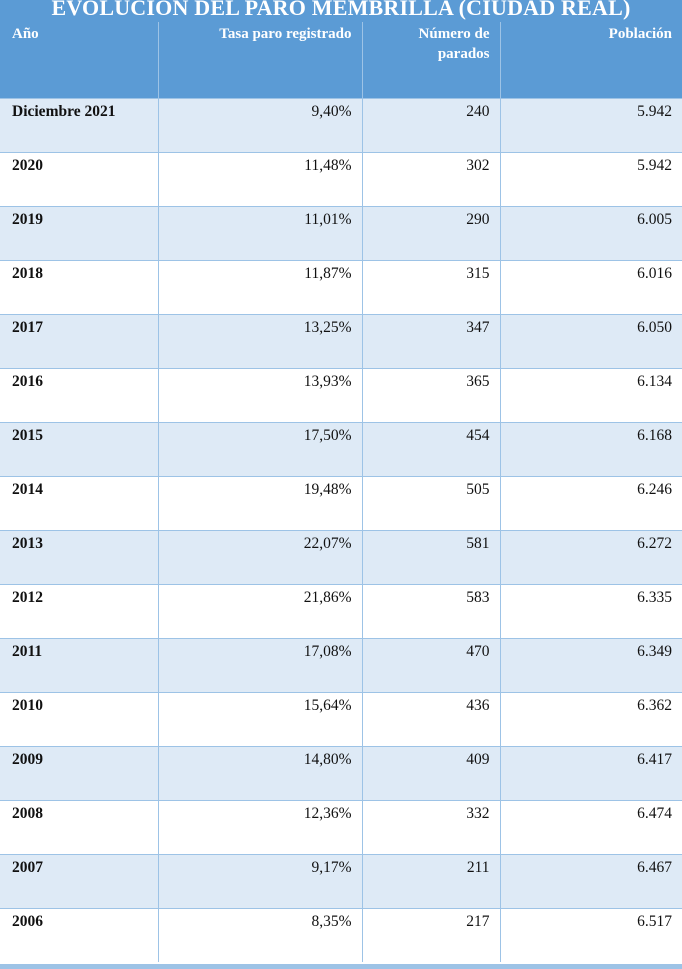 This screenshot has height=969, width=682. What do you see at coordinates (430, 340) in the screenshot?
I see `cell-unemployed: 347` at bounding box center [430, 340].